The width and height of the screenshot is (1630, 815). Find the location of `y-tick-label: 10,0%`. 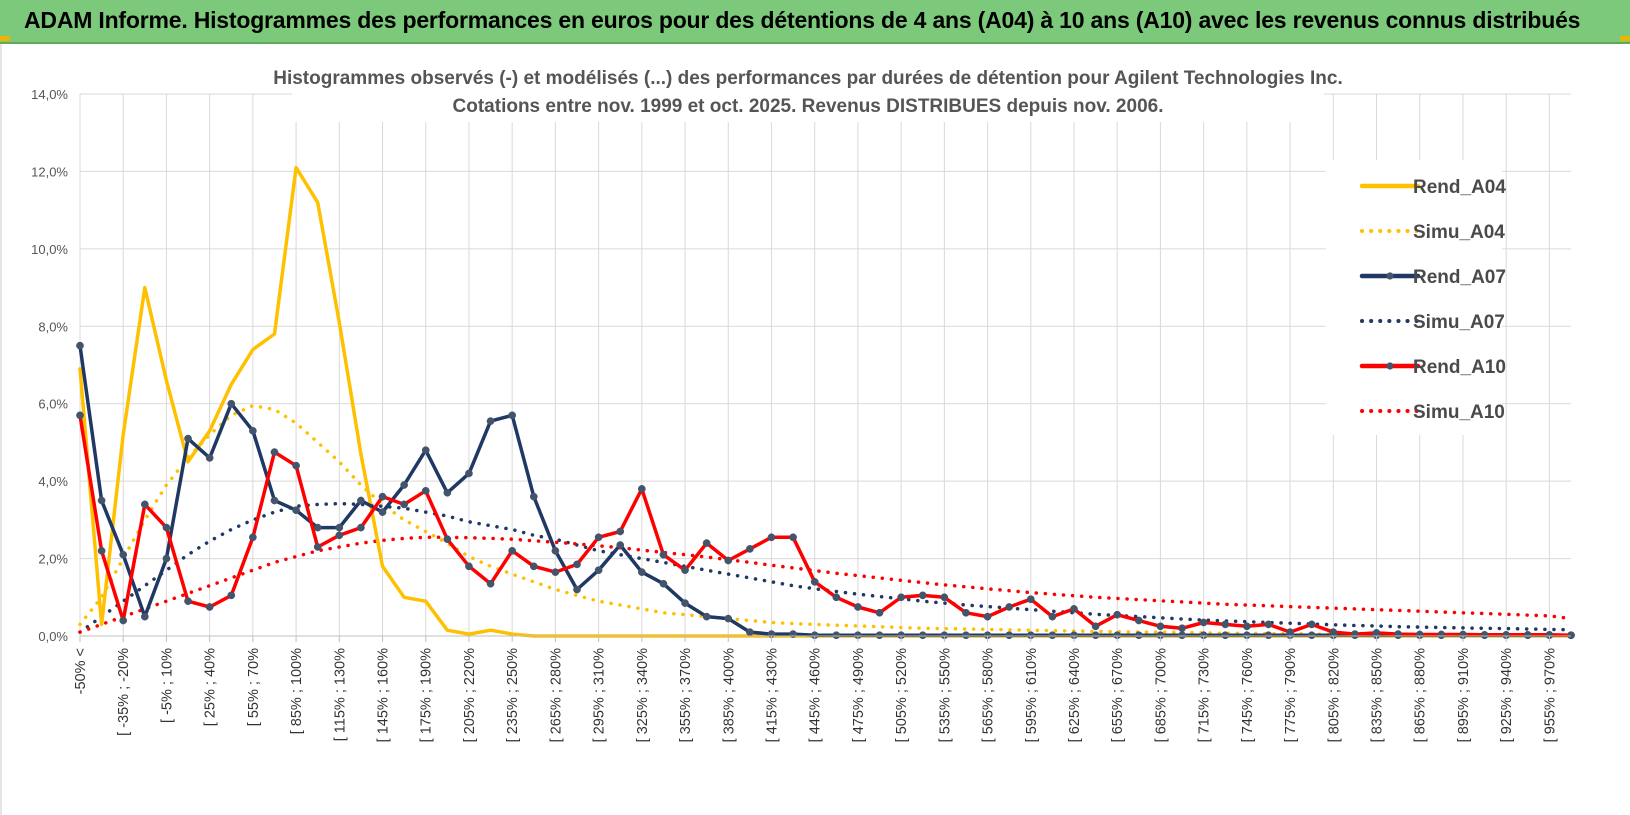

y-tick-label: 10,0% is located at coordinates (49, 249).